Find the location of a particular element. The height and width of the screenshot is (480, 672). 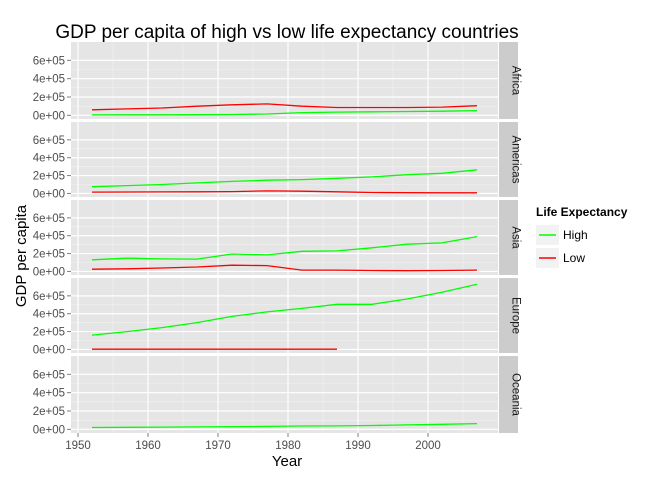

x-tick-label: 1950 is located at coordinates (78, 446).